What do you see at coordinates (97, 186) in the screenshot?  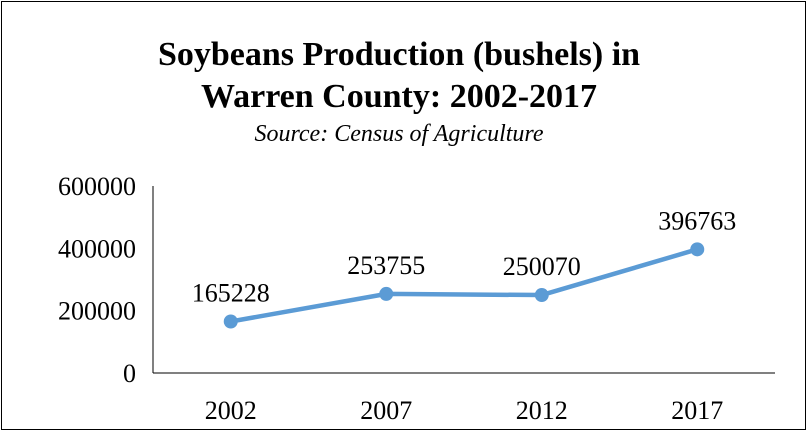 I see `y-tick-label: 600000` at bounding box center [97, 186].